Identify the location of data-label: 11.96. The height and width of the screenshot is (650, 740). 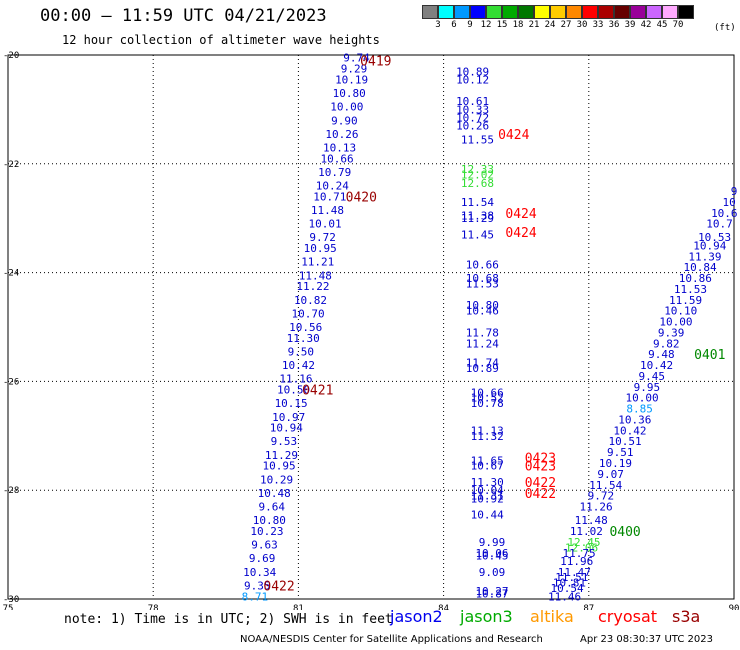
(576, 561).